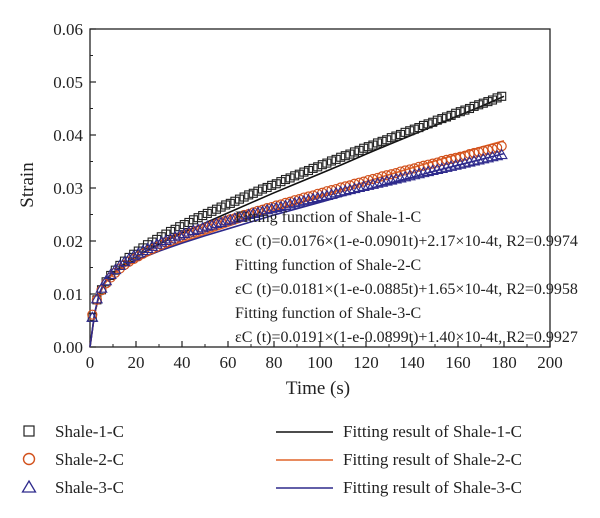 Image resolution: width=600 pixels, height=518 pixels. I want to click on x-tick-label: 40, so click(182, 362).